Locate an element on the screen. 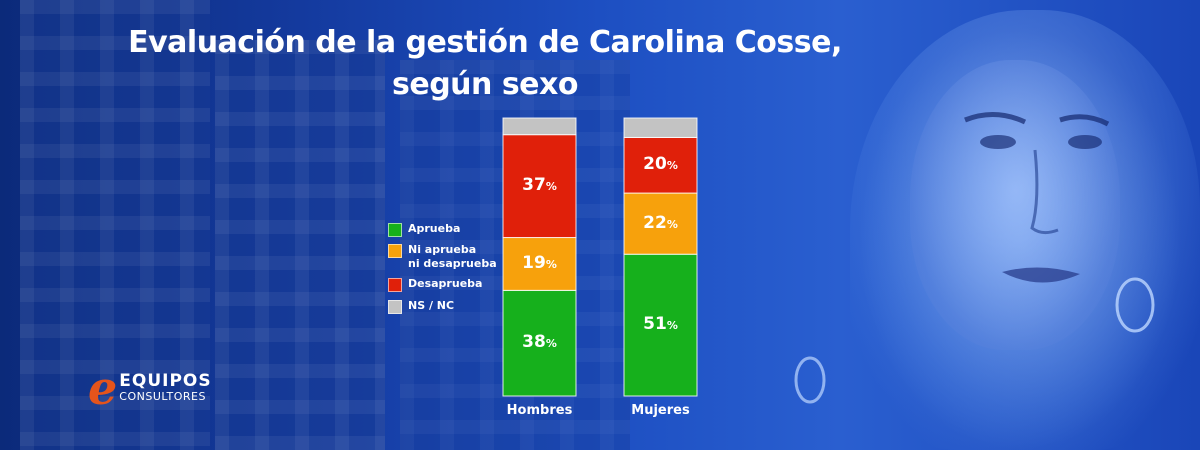  chart-title-line-2: según sexo is located at coordinates (485, 84).